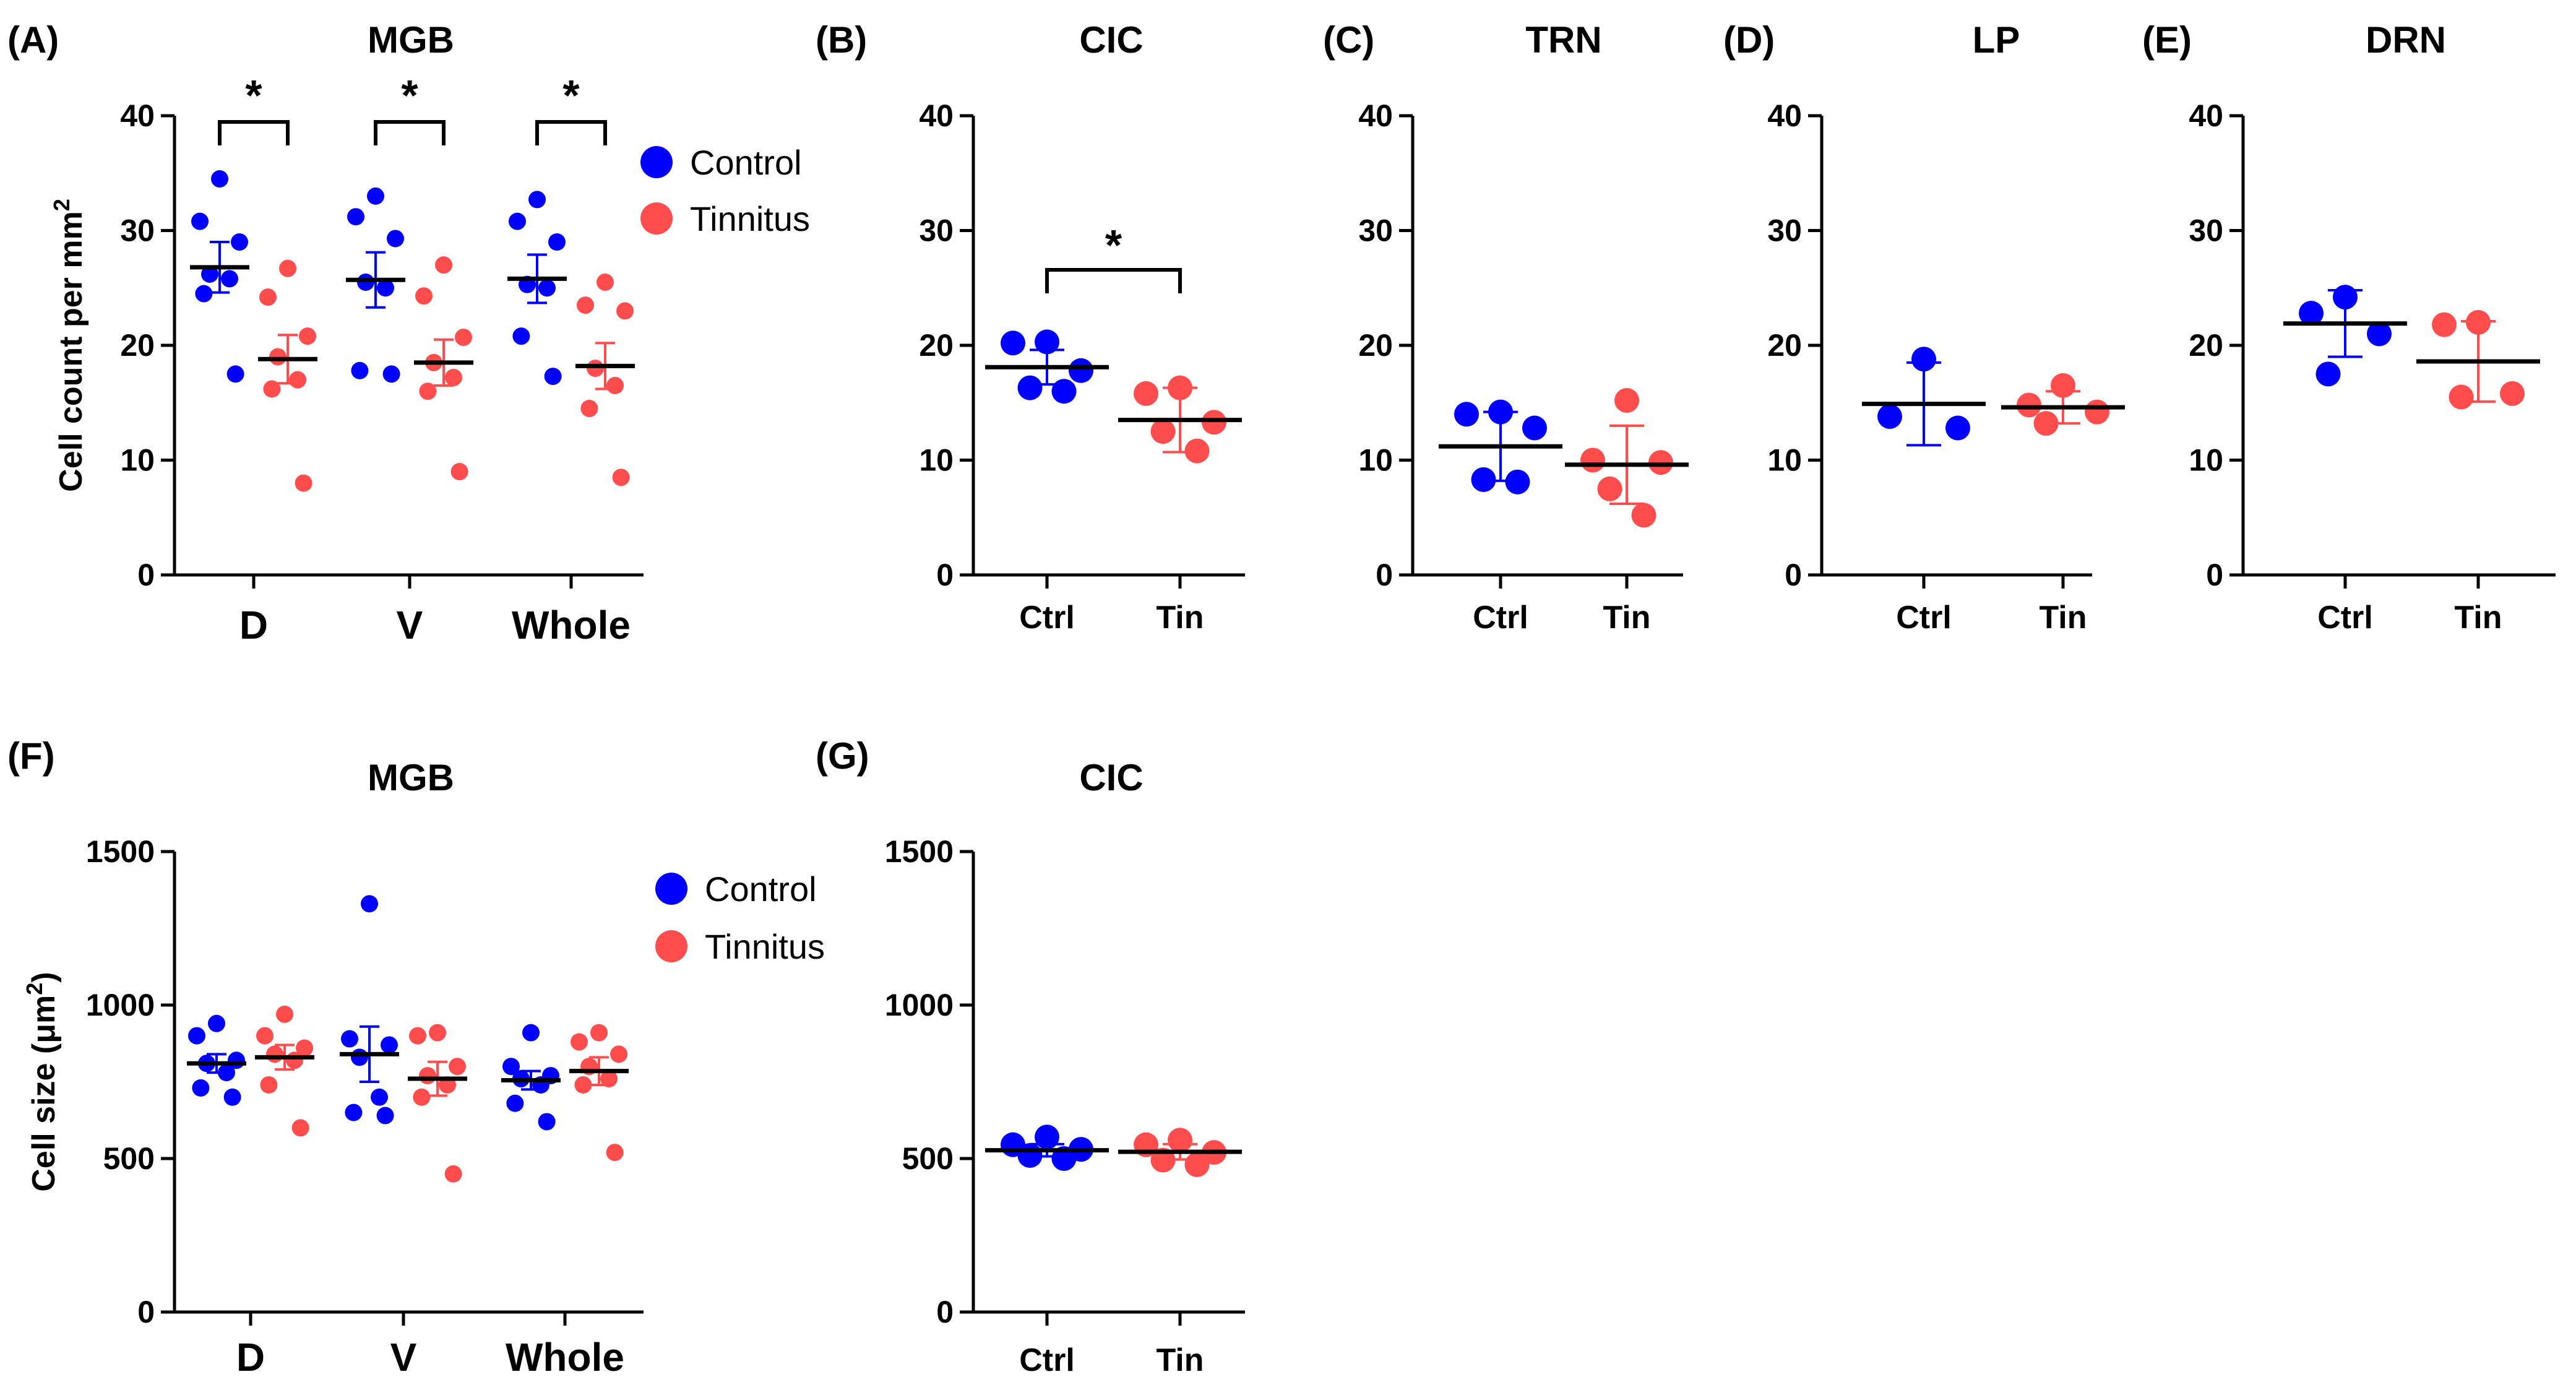 Image resolution: width=2576 pixels, height=1390 pixels. Describe the element at coordinates (2063, 618) in the screenshot. I see `chart-d-category-label: Tin` at that location.